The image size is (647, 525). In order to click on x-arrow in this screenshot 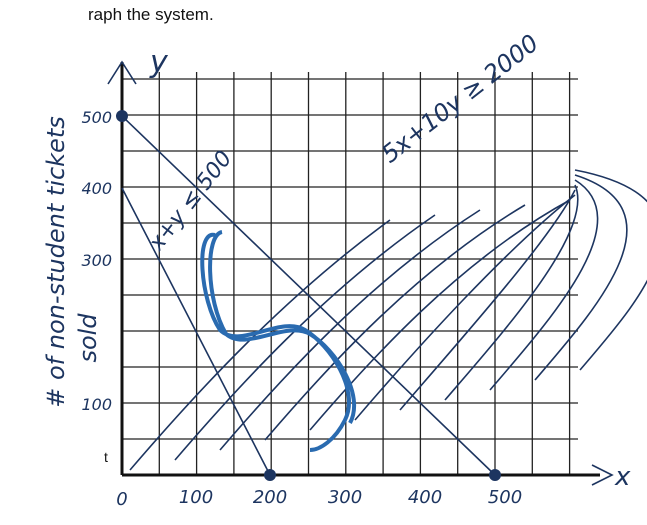, I will do `click(602, 475)`.